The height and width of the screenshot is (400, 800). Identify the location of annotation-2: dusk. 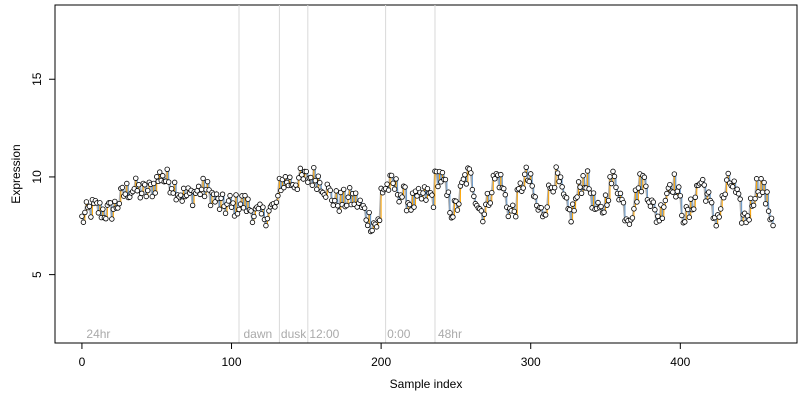
(294, 334).